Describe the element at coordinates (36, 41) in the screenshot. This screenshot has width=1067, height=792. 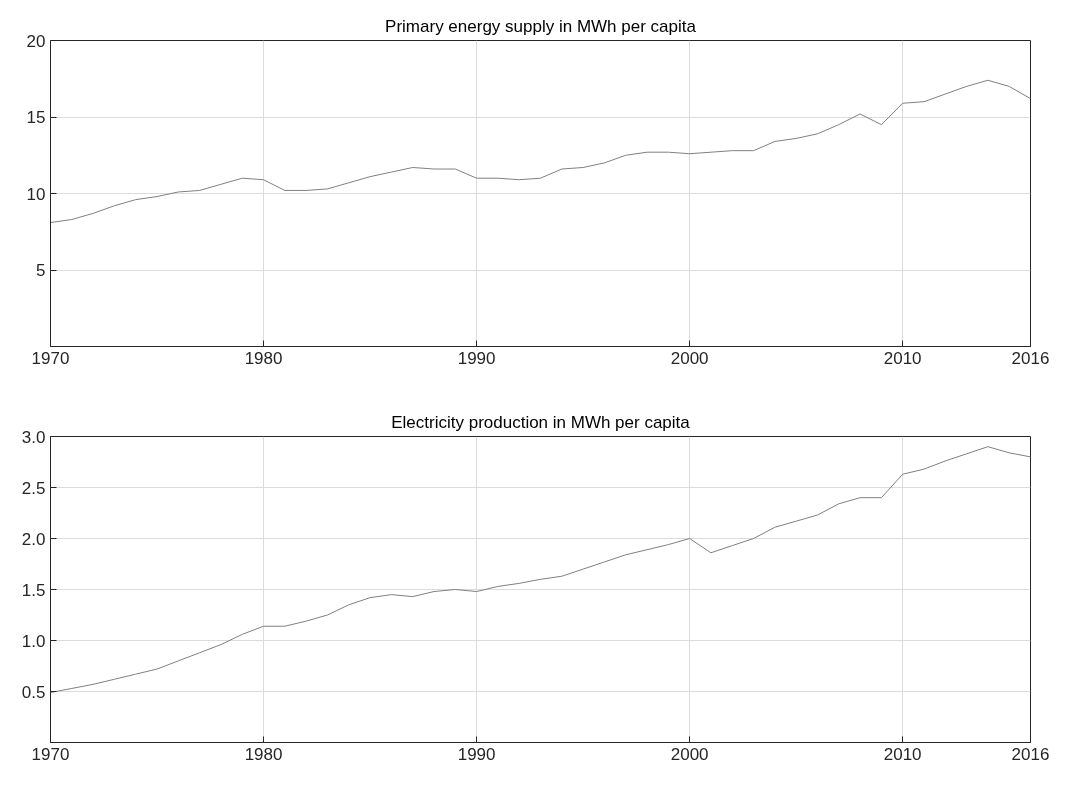
I see `y-tick-label: 20` at that location.